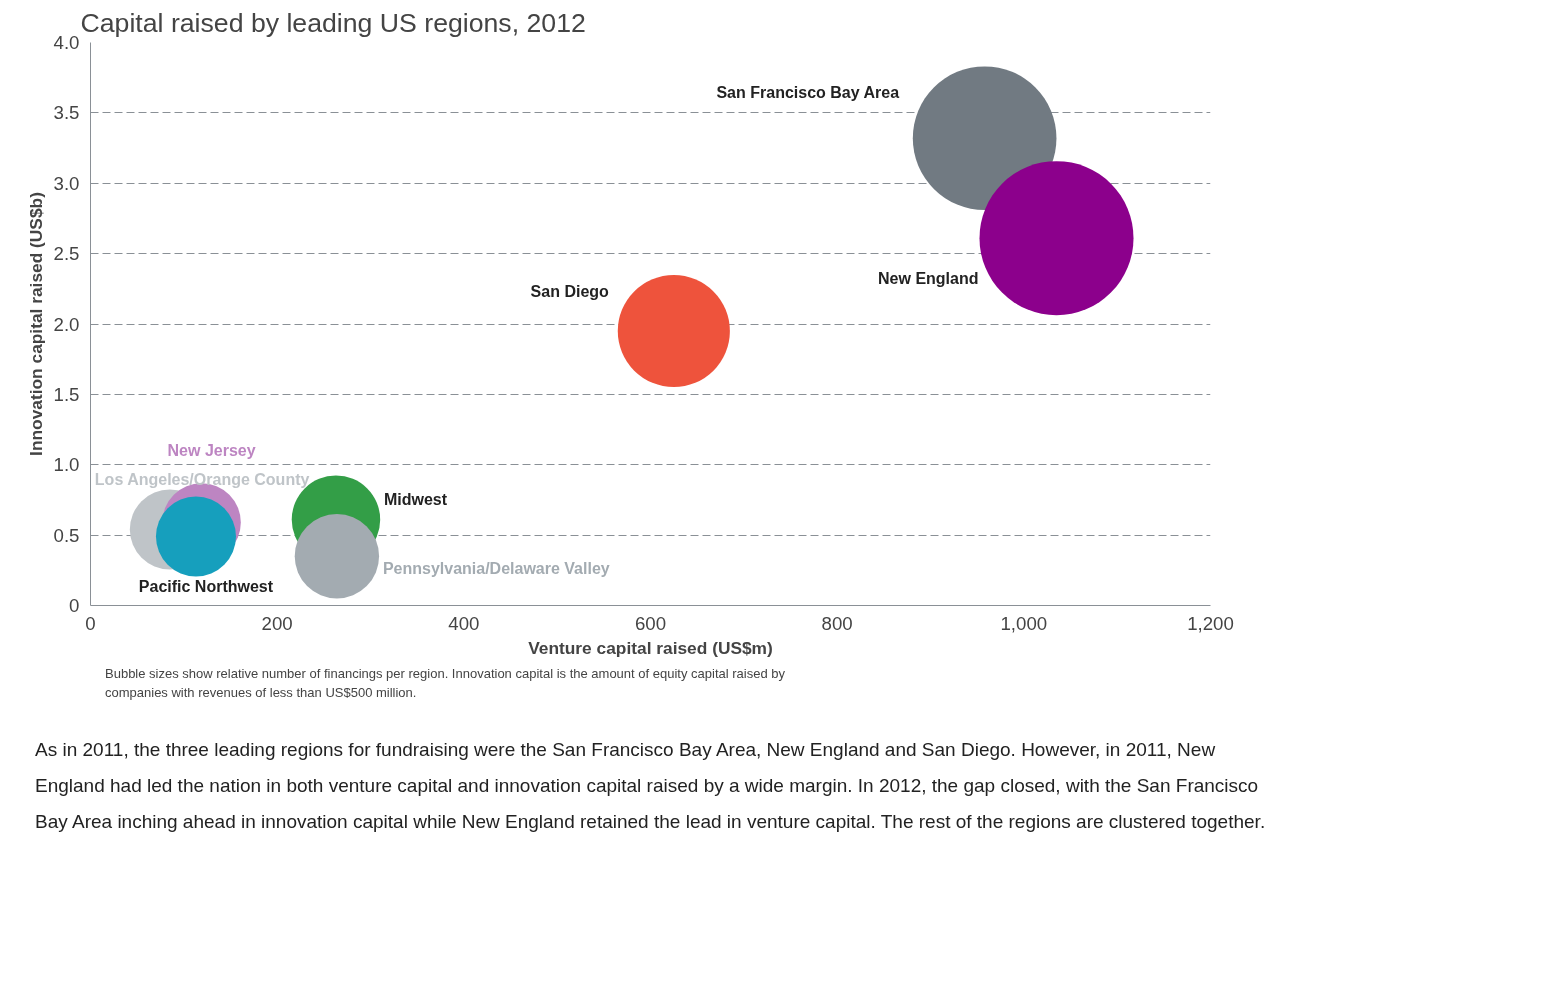  Describe the element at coordinates (66, 324) in the screenshot. I see `y-tick-label: 2.0` at that location.